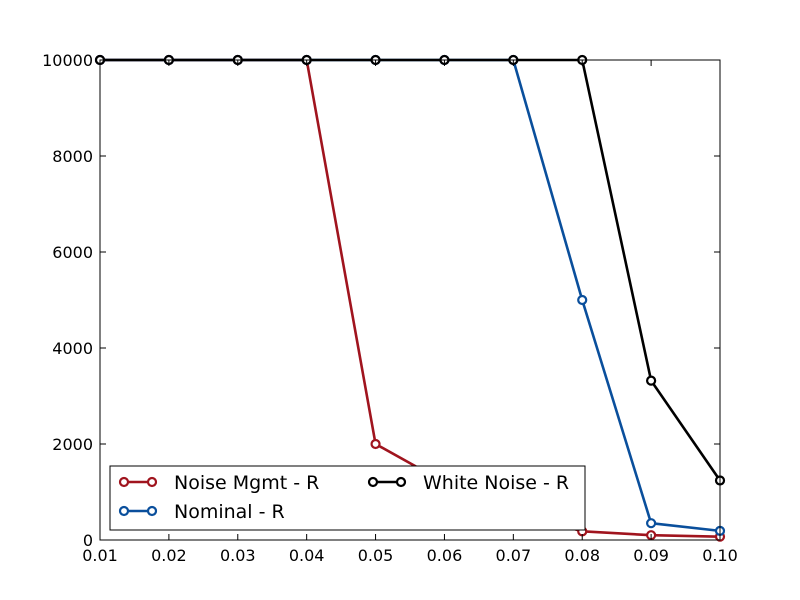  Describe the element at coordinates (72, 444) in the screenshot. I see `y-tick-label: 2000` at that location.